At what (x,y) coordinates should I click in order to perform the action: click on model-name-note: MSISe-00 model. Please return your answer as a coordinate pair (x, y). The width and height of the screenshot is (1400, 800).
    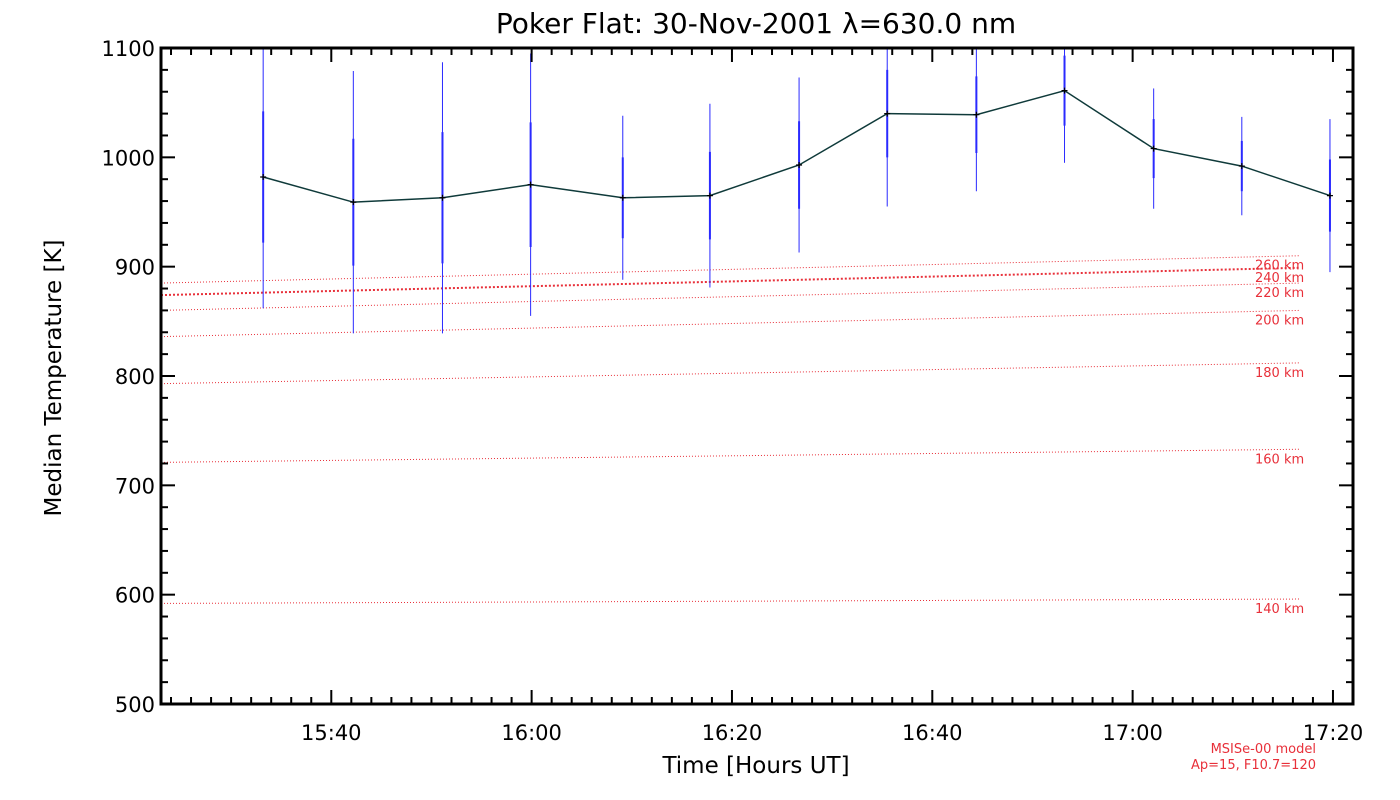
    Looking at the image, I should click on (1263, 749).